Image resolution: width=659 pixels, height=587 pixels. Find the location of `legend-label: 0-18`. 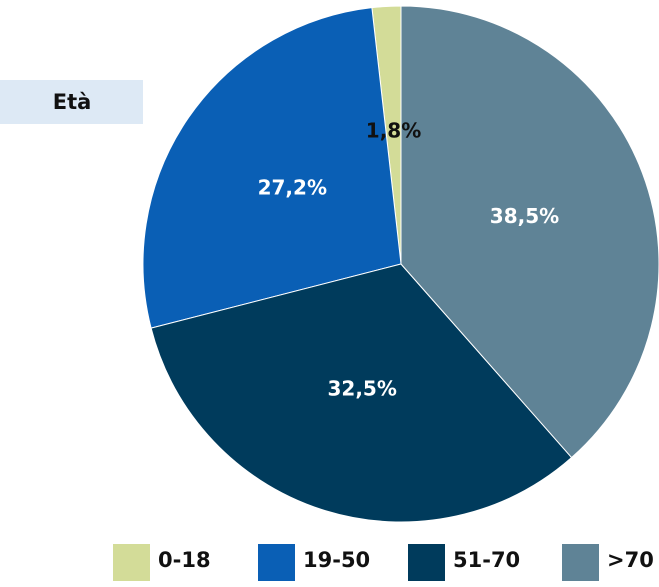

legend-label: 0-18 is located at coordinates (184, 560).